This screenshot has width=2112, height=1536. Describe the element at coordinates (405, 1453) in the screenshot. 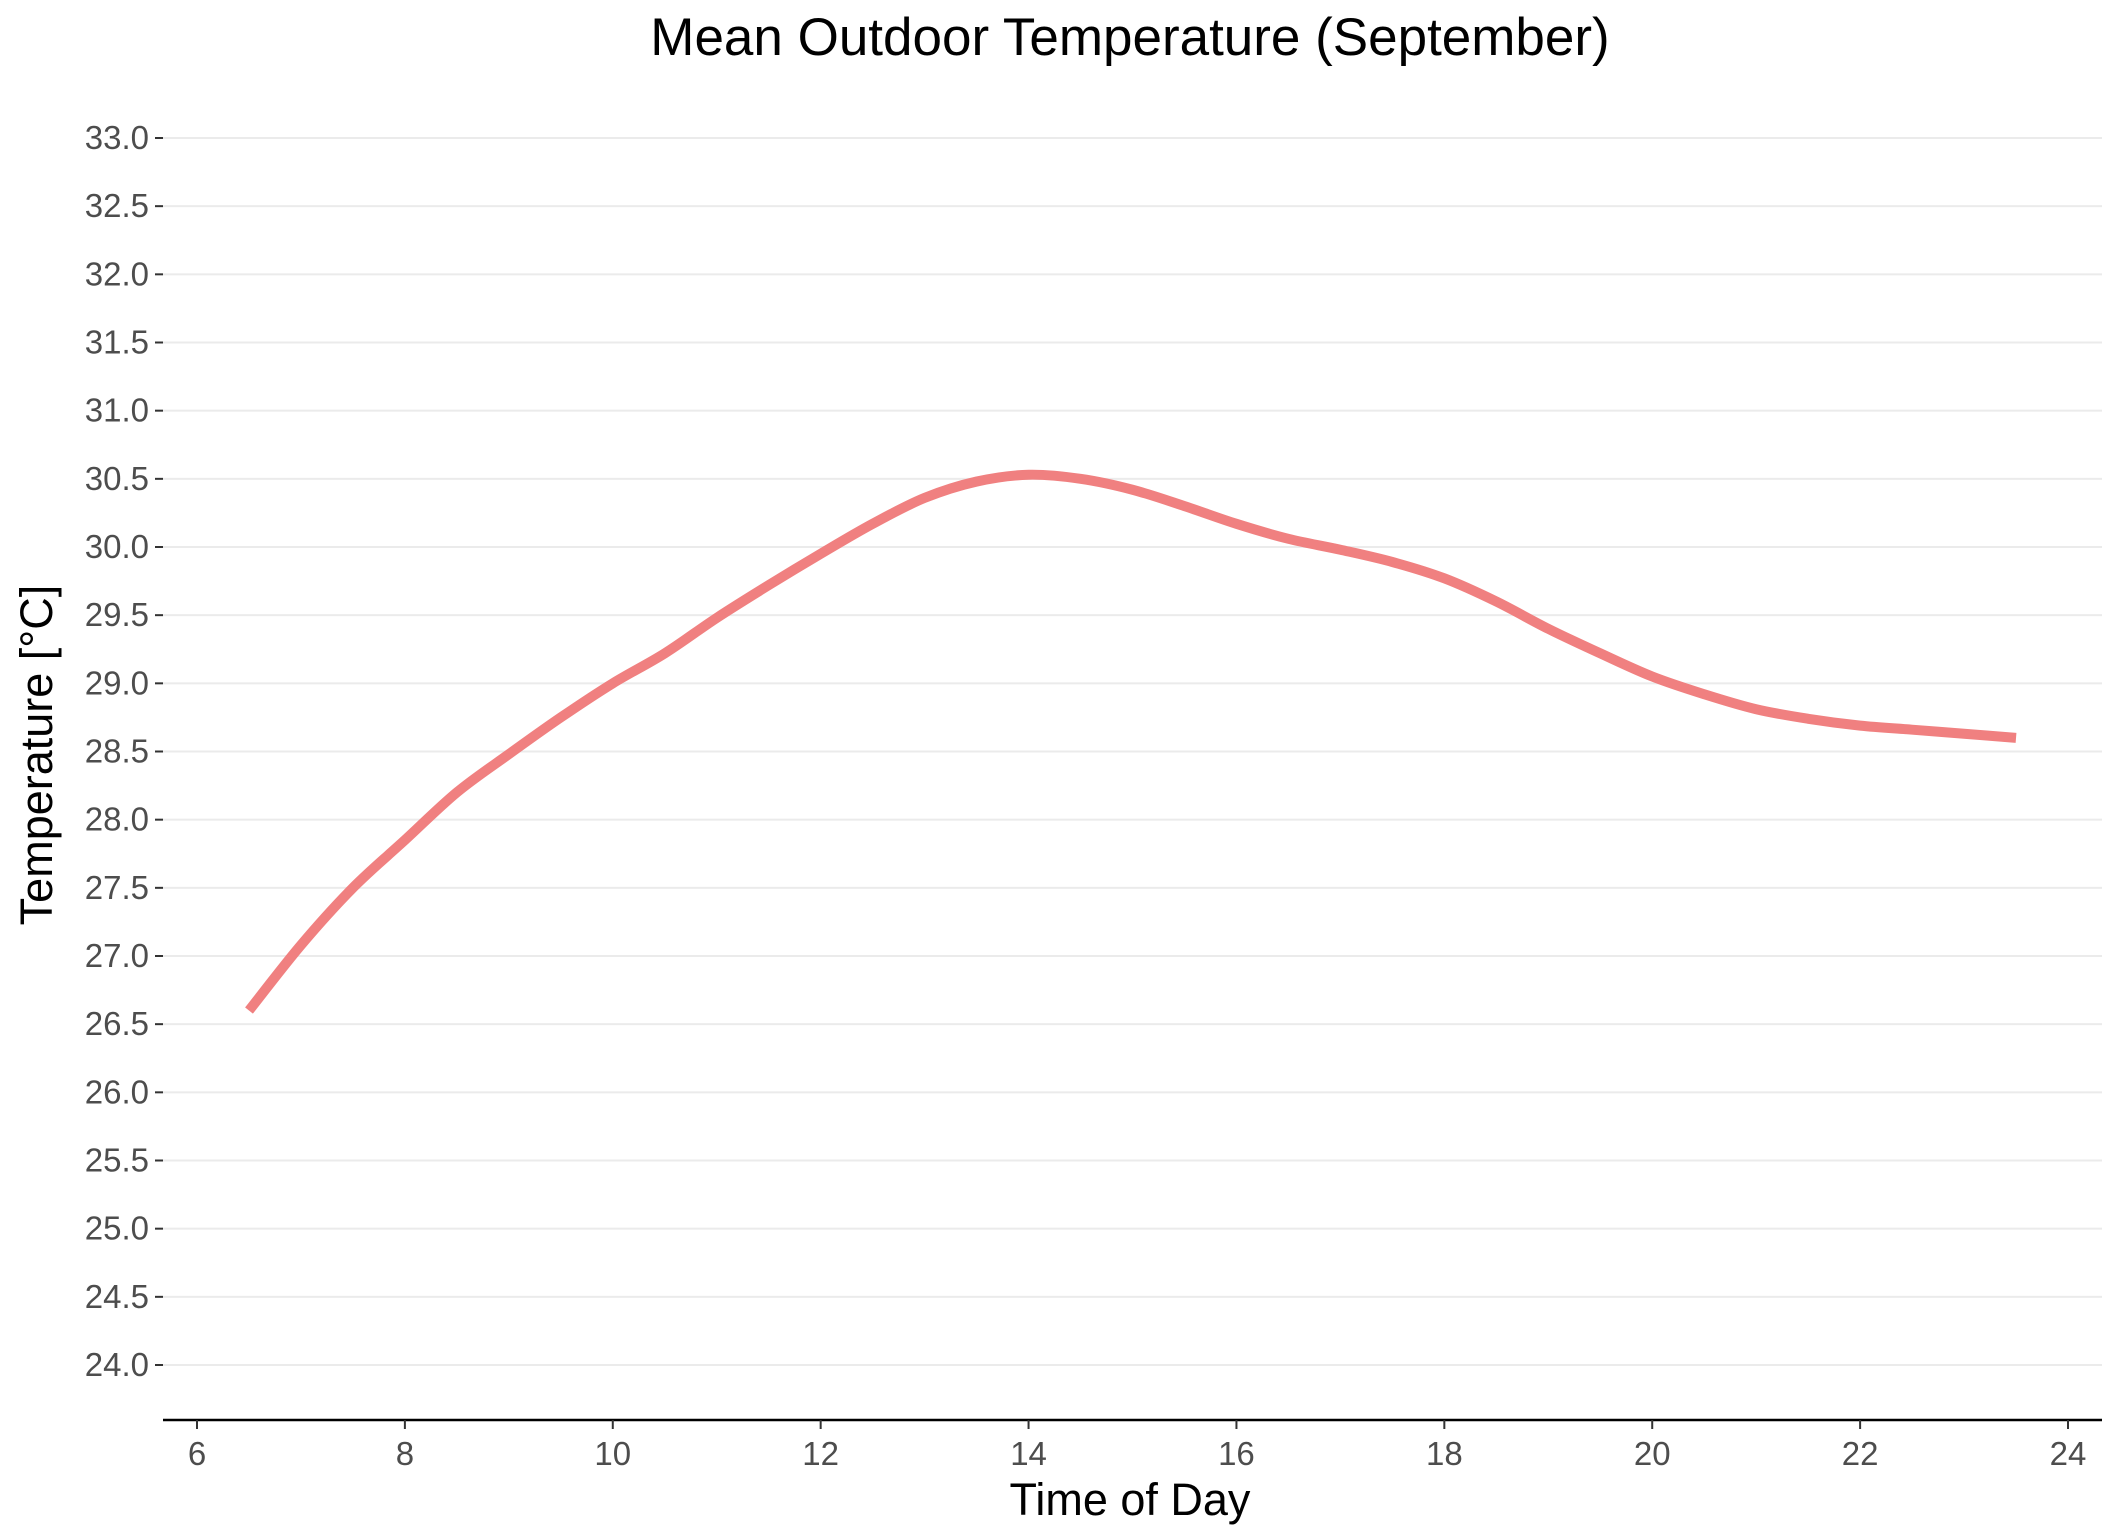

I see `x-tick-label: 8` at that location.